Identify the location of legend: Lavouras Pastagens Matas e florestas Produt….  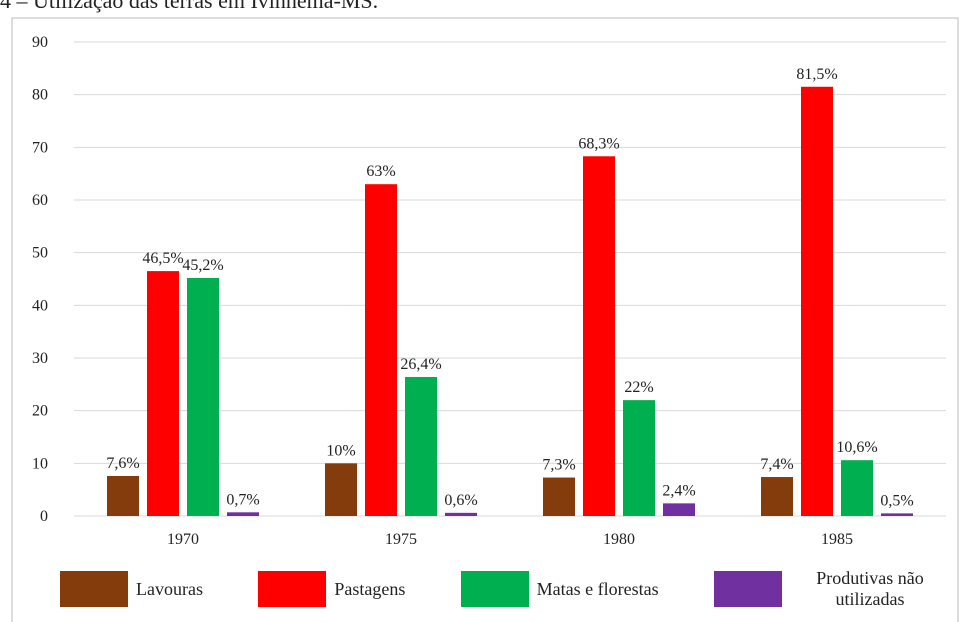
(505, 589).